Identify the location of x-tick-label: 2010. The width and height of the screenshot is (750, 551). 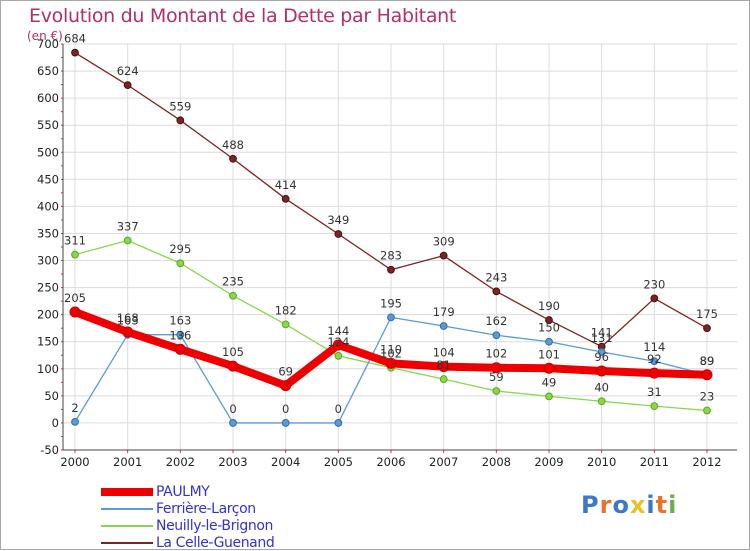
(601, 462).